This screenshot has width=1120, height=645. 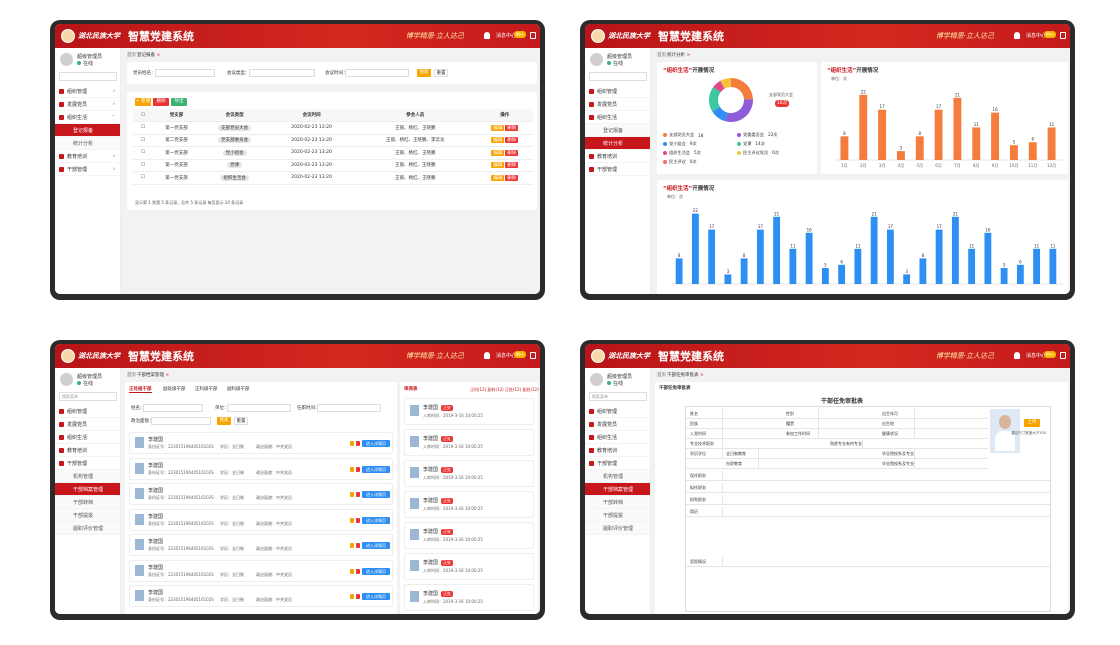 What do you see at coordinates (238, 389) in the screenshot?
I see `tab-level-4: 副科级干部` at bounding box center [238, 389].